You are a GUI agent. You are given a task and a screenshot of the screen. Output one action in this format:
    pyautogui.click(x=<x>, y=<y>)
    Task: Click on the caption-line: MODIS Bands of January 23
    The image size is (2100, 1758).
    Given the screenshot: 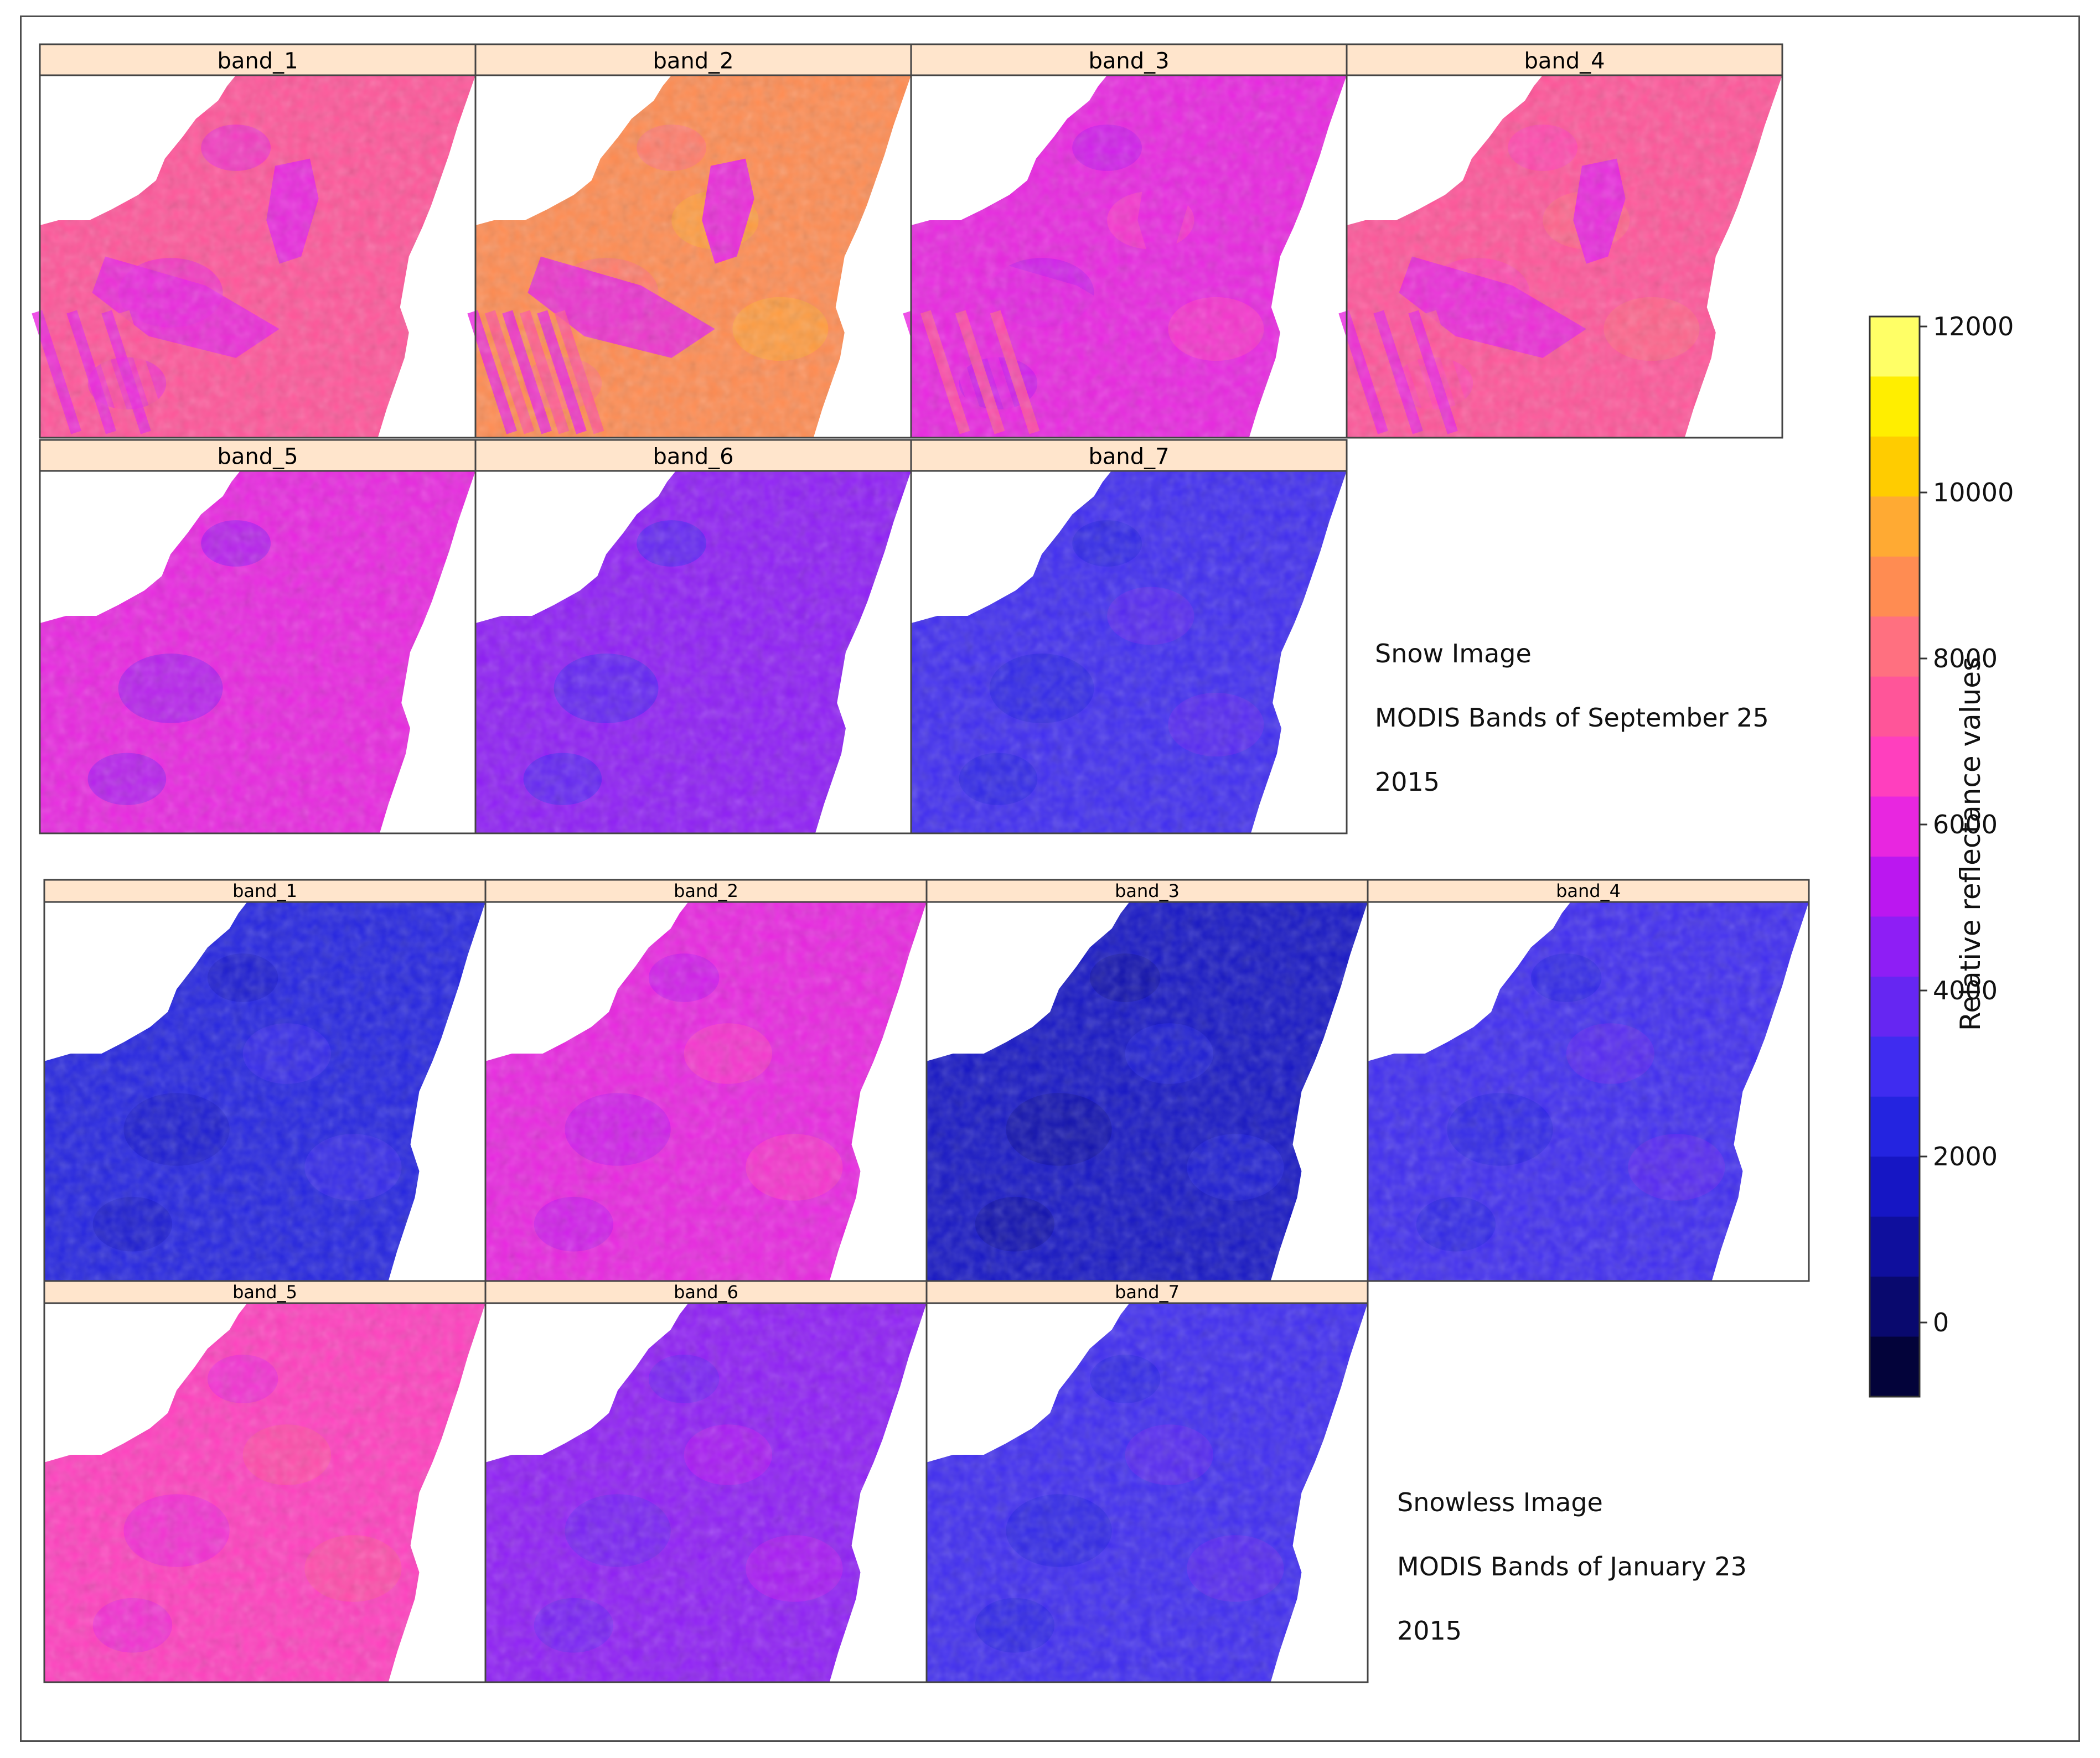 What is the action you would take?
    pyautogui.click(x=1572, y=1566)
    